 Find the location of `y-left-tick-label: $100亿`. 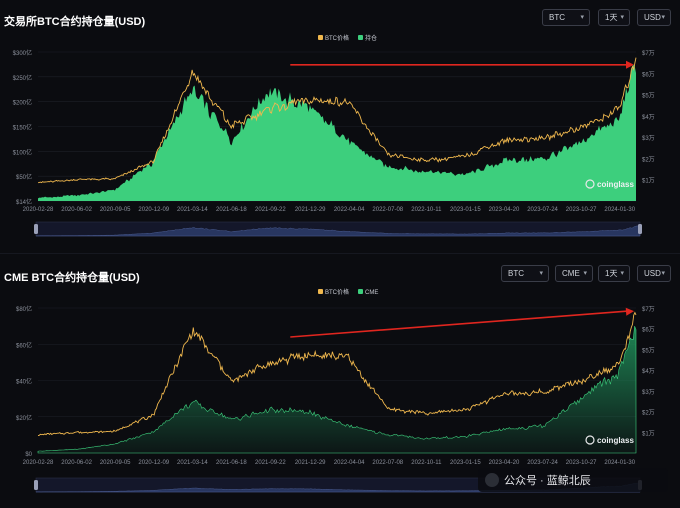

y-left-tick-label: $100亿 is located at coordinates (22, 152).